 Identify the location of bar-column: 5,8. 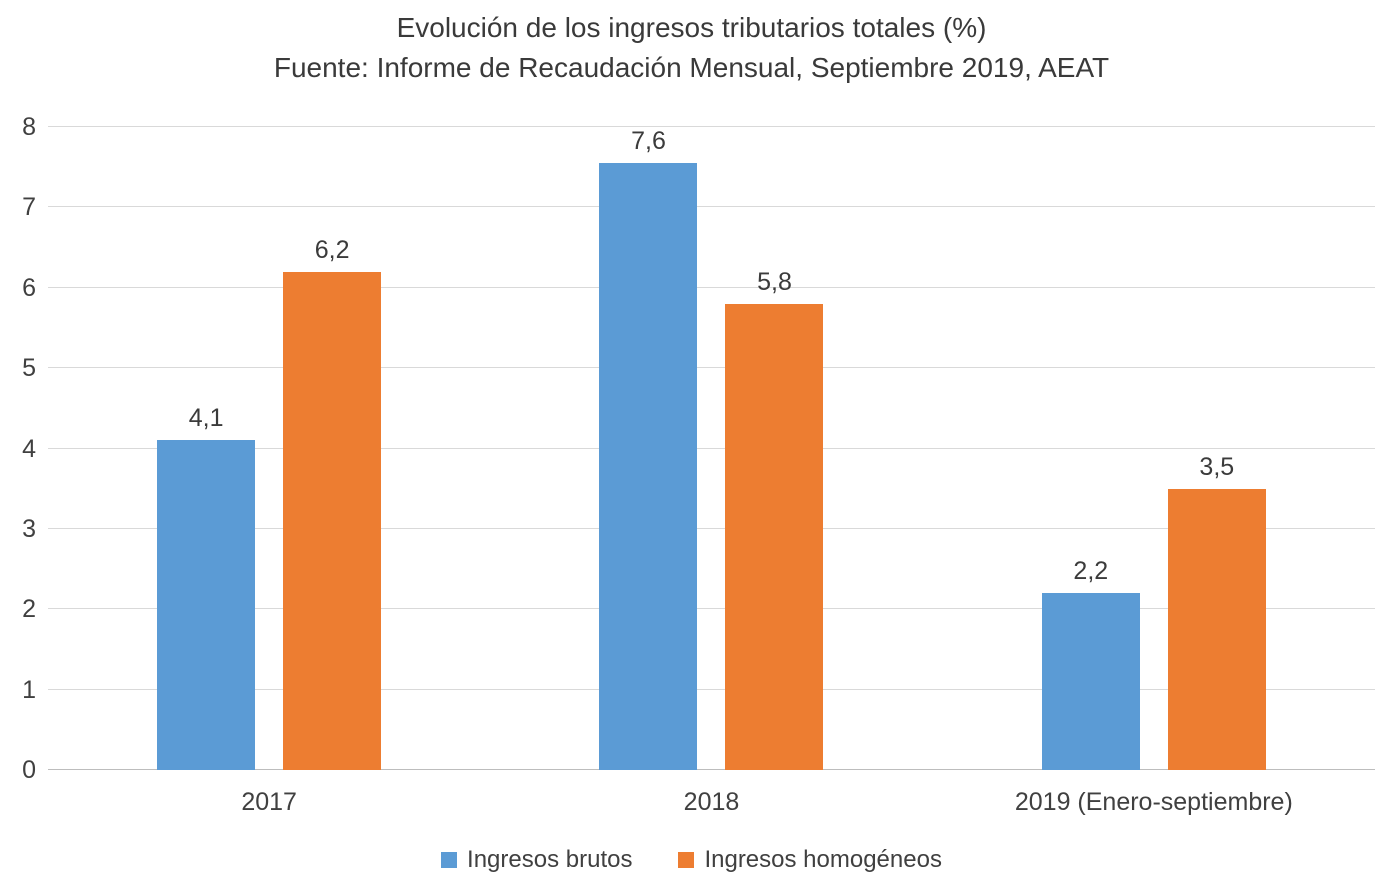
(774, 448).